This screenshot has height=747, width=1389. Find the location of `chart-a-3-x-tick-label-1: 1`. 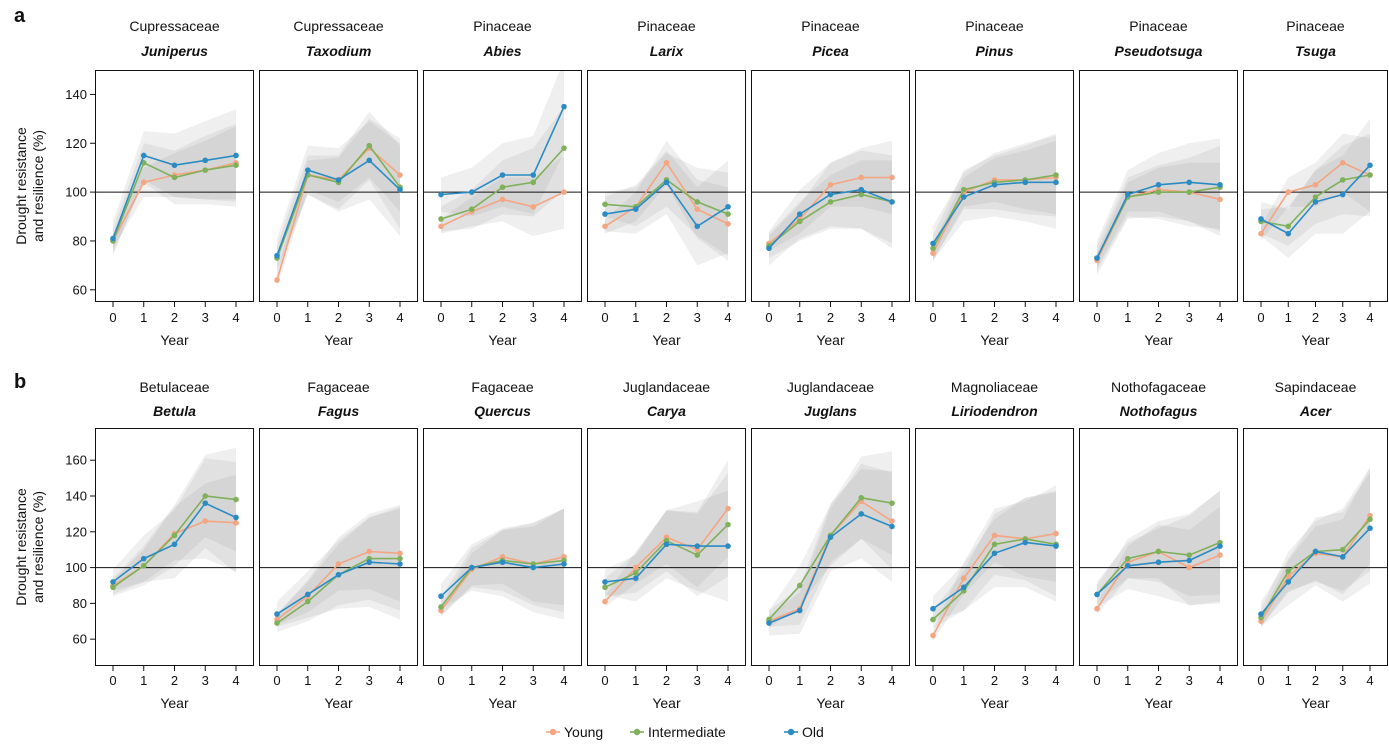

chart-a-3-x-tick-label-1: 1 is located at coordinates (635, 317).